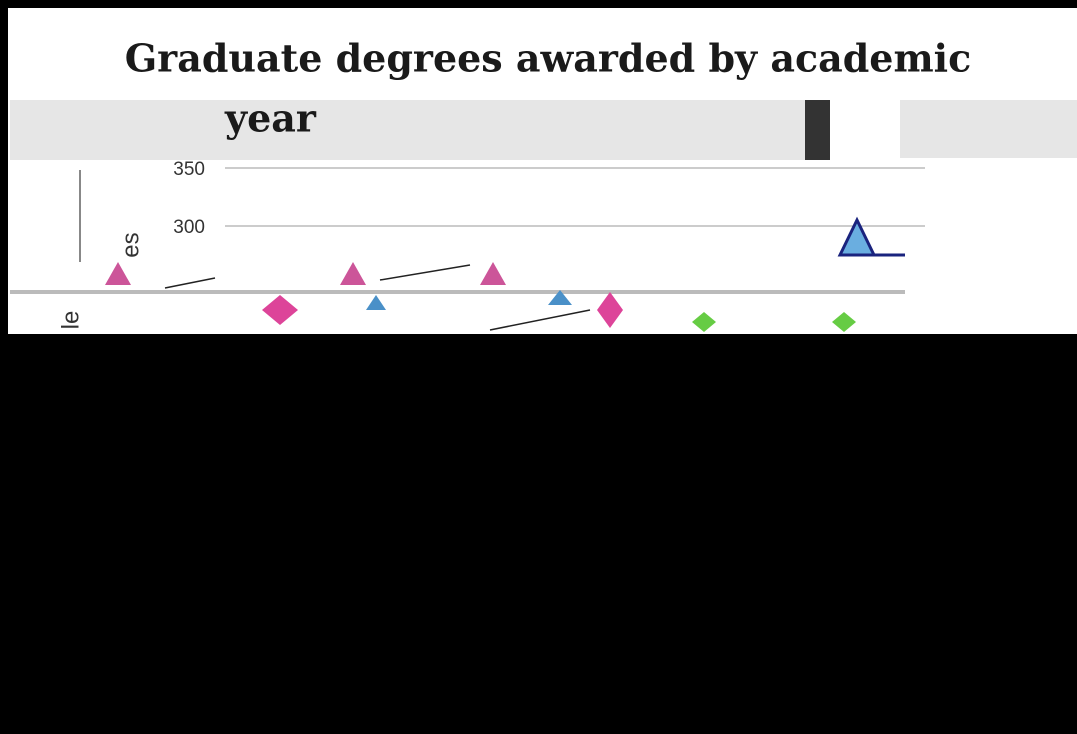 The image size is (1077, 734). Describe the element at coordinates (70, 320) in the screenshot. I see `axis-label-fragment: le` at that location.